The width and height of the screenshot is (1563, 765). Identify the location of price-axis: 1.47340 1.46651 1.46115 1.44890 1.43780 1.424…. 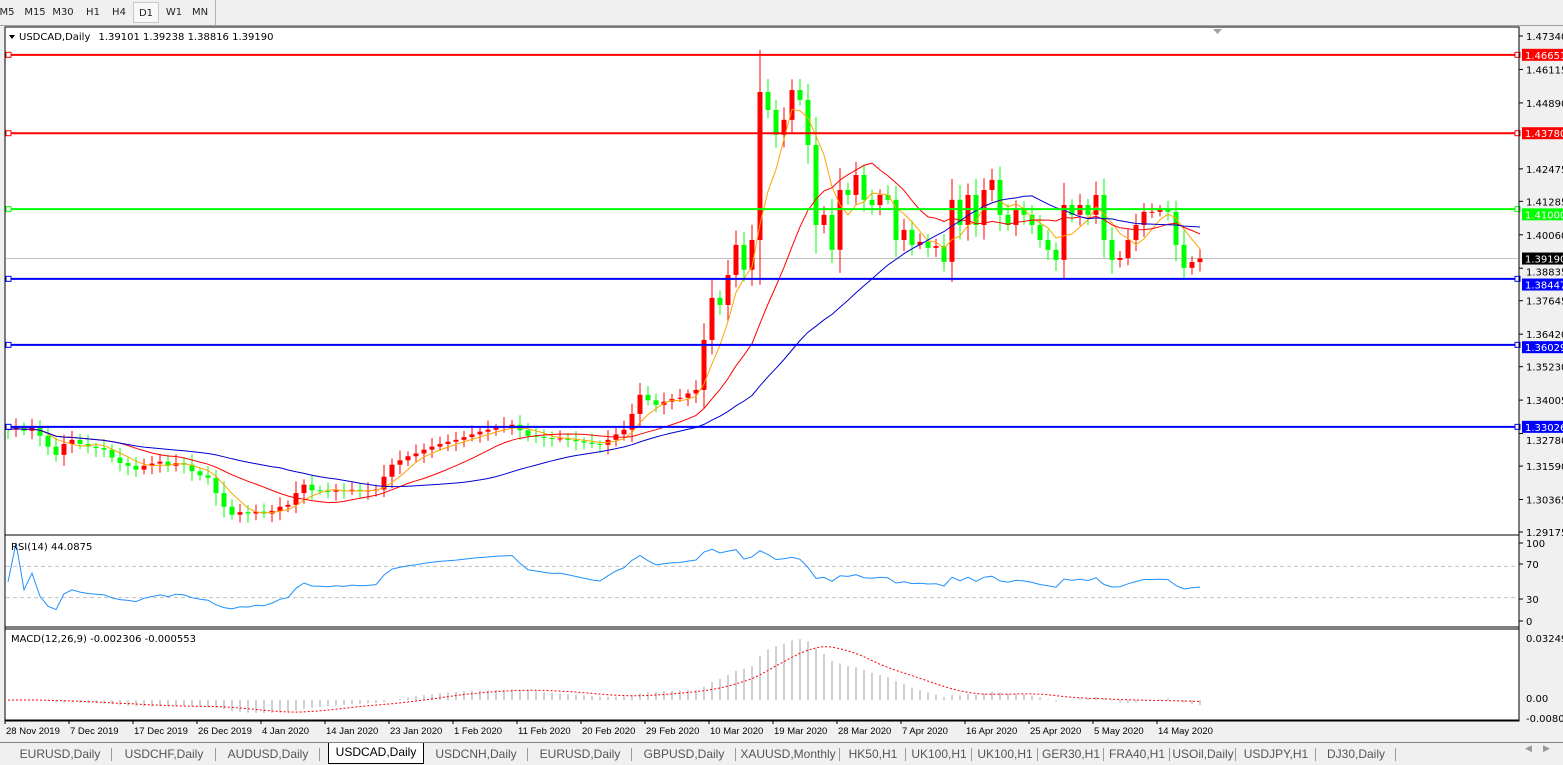
(1540, 283).